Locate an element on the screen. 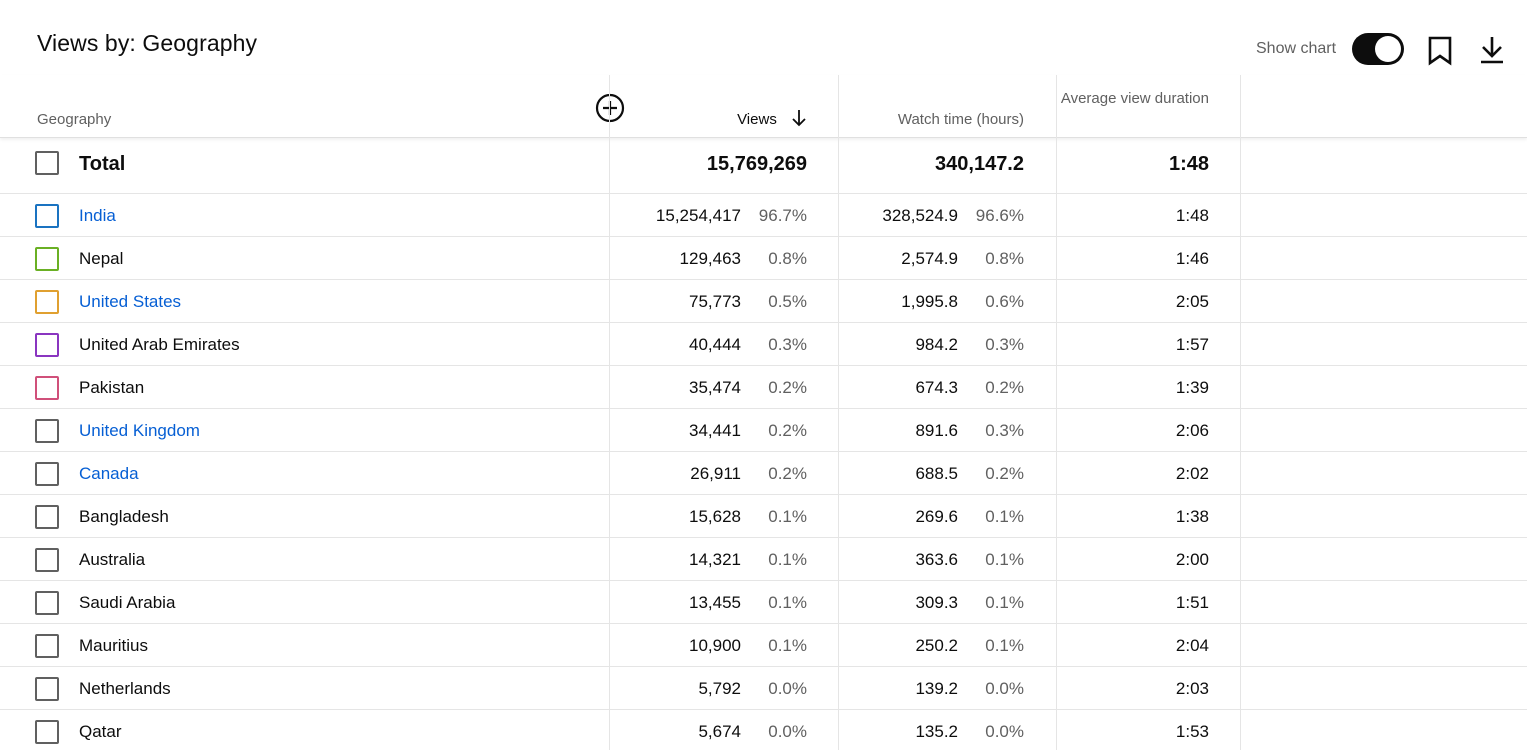 Image resolution: width=1527 pixels, height=750 pixels. table-row: Saudi Arabia 13,455 0.1% 309.3 0.1% 1:51 is located at coordinates (763, 602).